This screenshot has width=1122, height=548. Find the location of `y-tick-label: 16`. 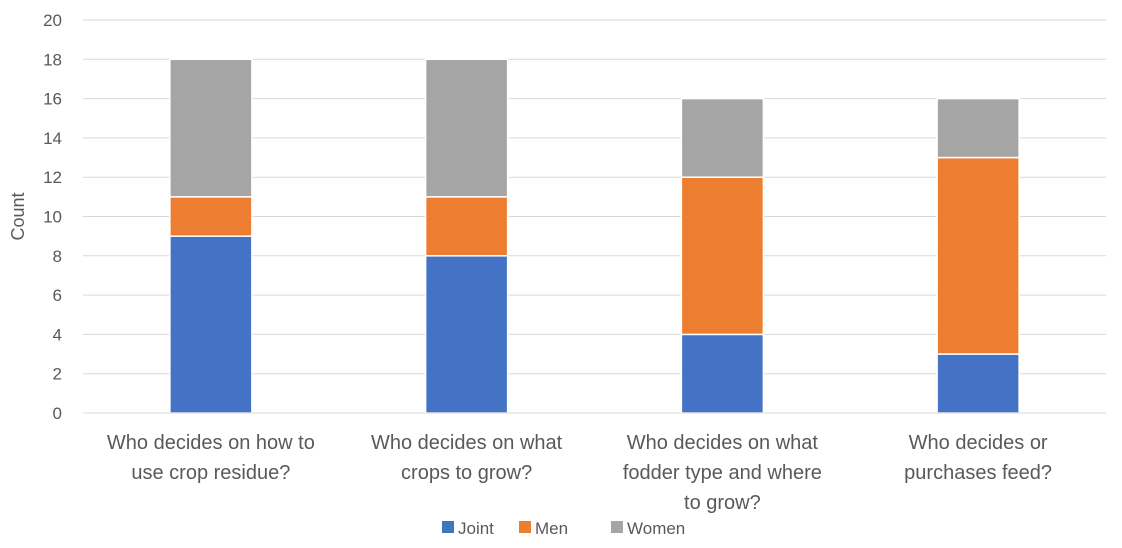

y-tick-label: 16 is located at coordinates (52, 99).